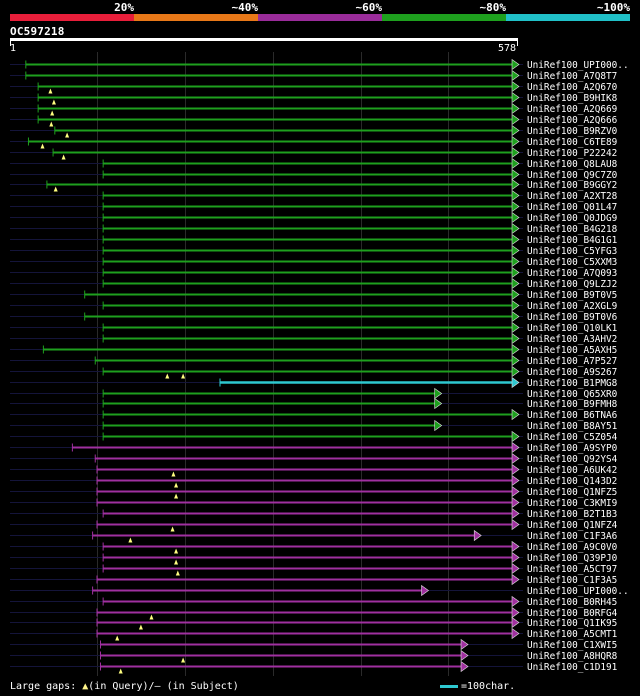 Image resolution: width=640 pixels, height=696 pixels. What do you see at coordinates (572, 492) in the screenshot?
I see `hit-label: UniRef100_Q1NFZ5` at bounding box center [572, 492].